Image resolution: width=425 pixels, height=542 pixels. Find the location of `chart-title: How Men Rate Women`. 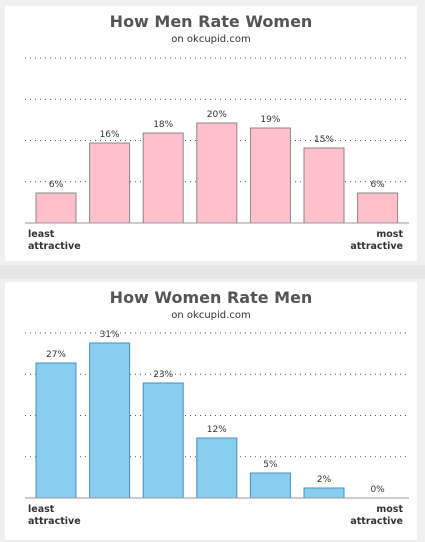

chart-title: How Men Rate Women is located at coordinates (211, 21).